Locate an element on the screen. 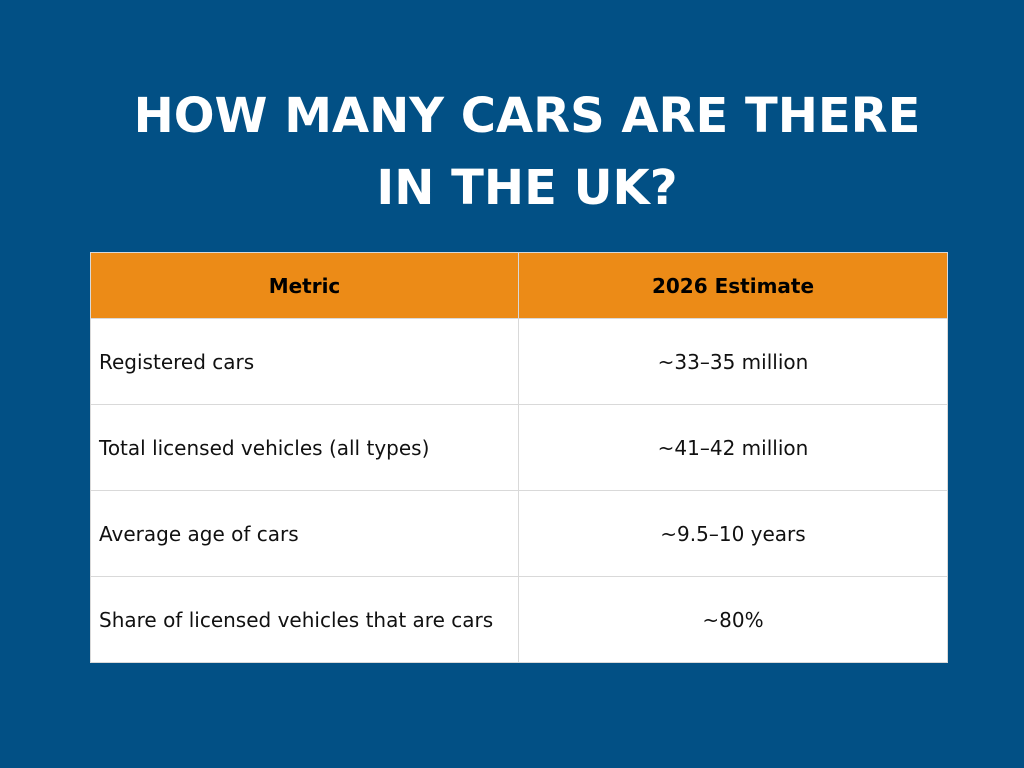 The height and width of the screenshot is (768, 1024). metric-cell: Share of licensed vehicles that are cars is located at coordinates (304, 619).